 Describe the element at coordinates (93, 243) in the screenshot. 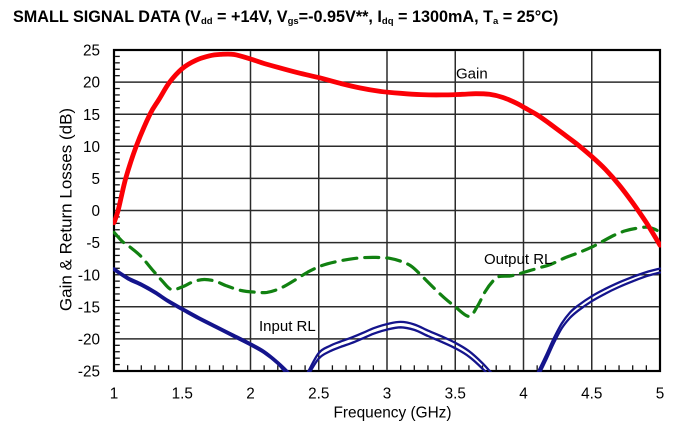

I see `svg-text: -5` at that location.